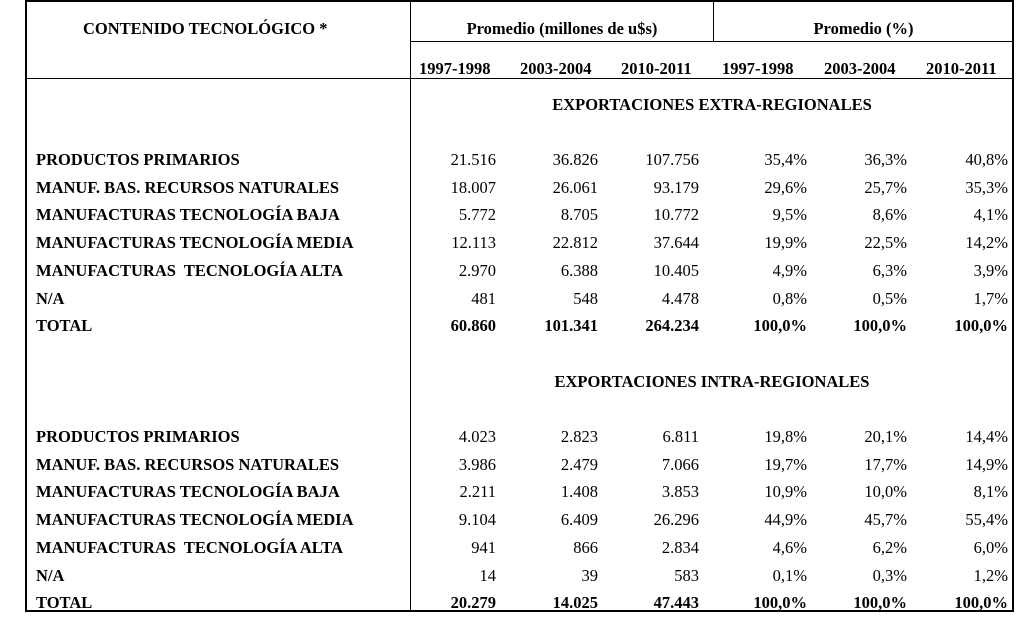  What do you see at coordinates (477, 436) in the screenshot?
I see `table-cell: 4.023` at bounding box center [477, 436].